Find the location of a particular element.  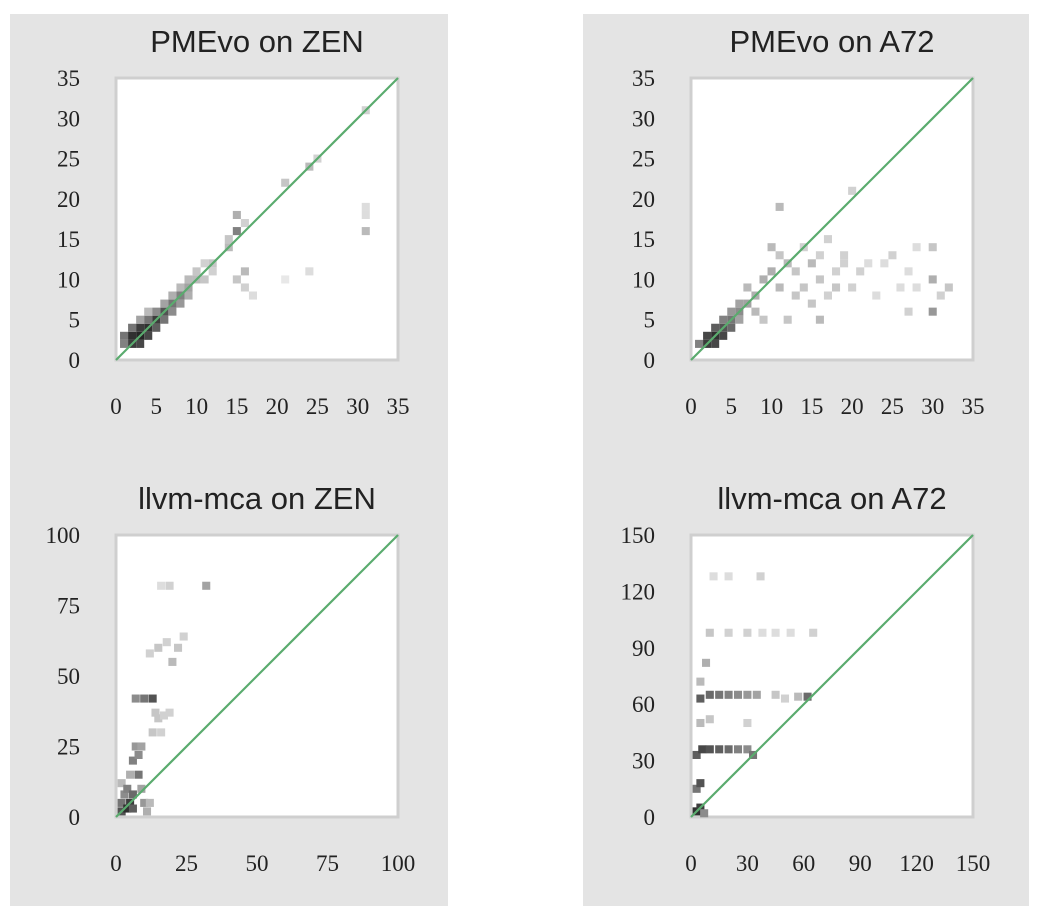

x-tick-label: 15 is located at coordinates (811, 406).